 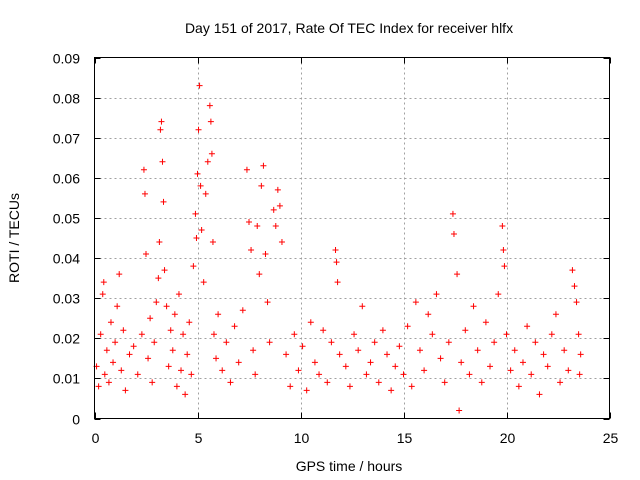 I want to click on y-tick-label: 0.01, so click(x=66, y=379).